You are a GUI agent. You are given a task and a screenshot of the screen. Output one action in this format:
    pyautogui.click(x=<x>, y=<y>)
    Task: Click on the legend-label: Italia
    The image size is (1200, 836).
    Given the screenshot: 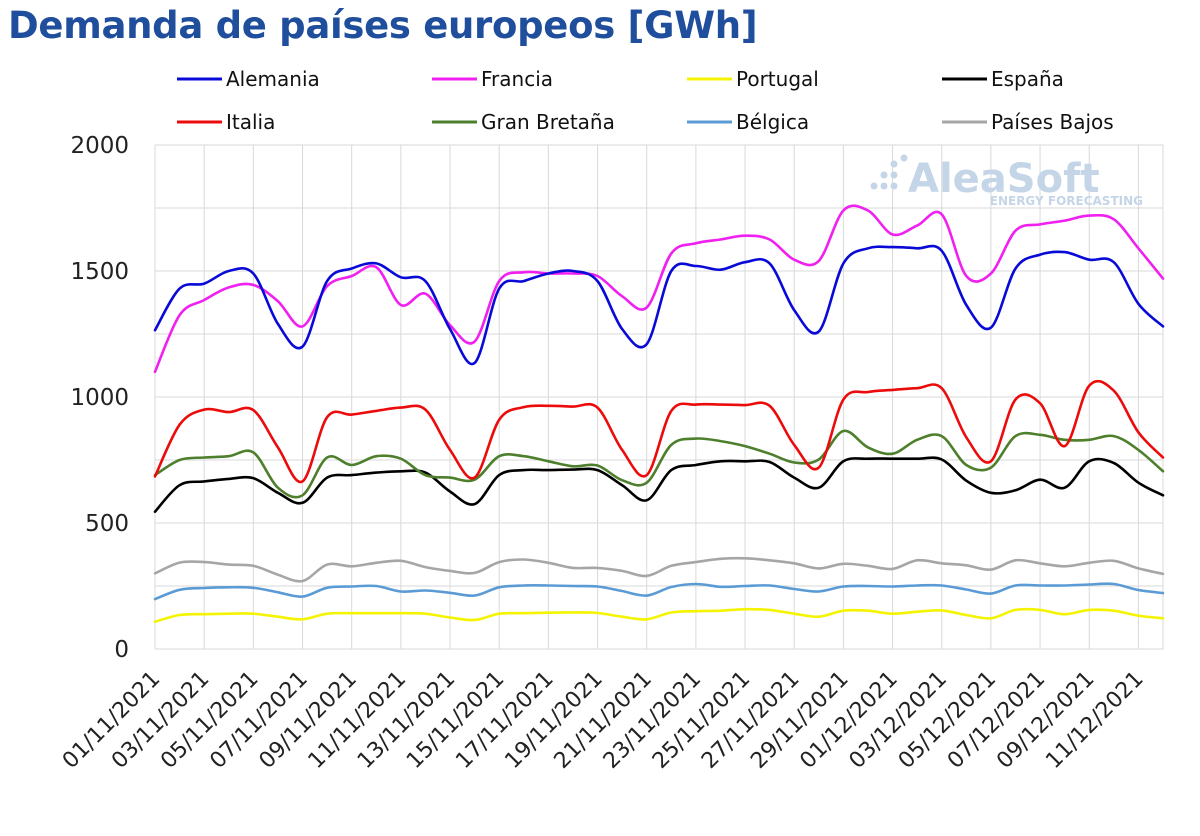 What is the action you would take?
    pyautogui.click(x=250, y=122)
    